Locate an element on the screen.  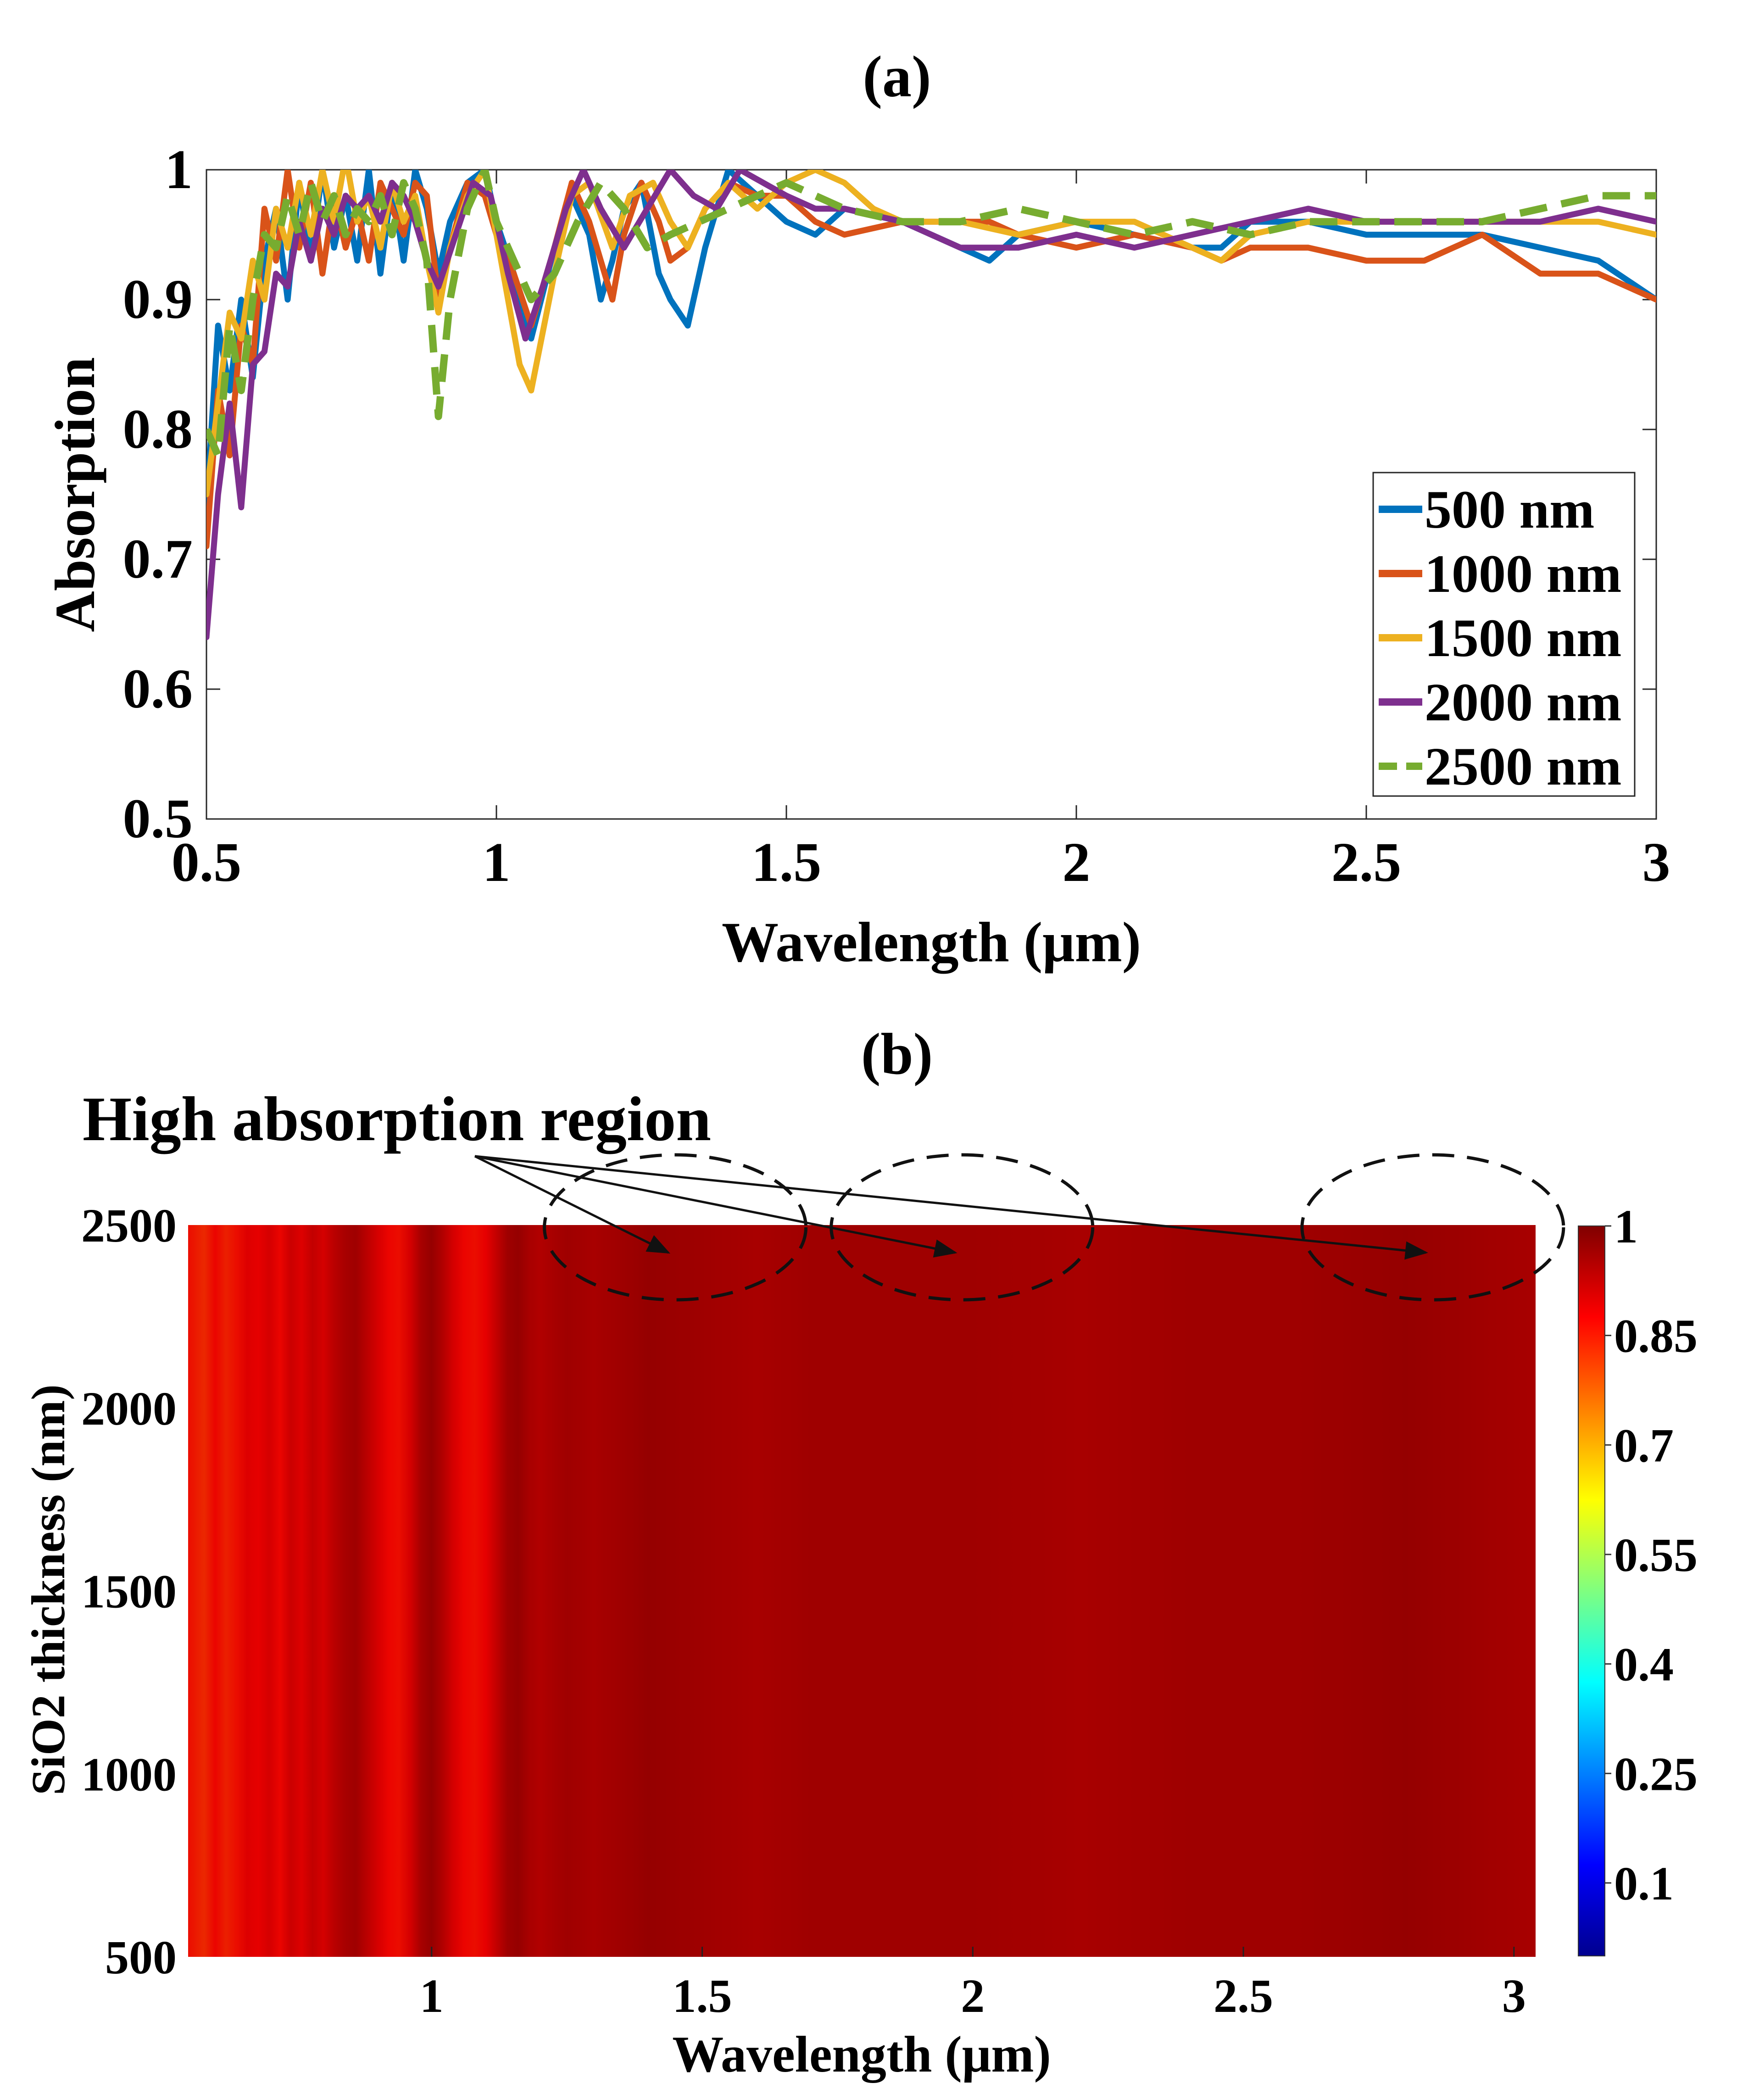
panel-a-x-axis-label: Wavelength (μm) is located at coordinates (931, 942).